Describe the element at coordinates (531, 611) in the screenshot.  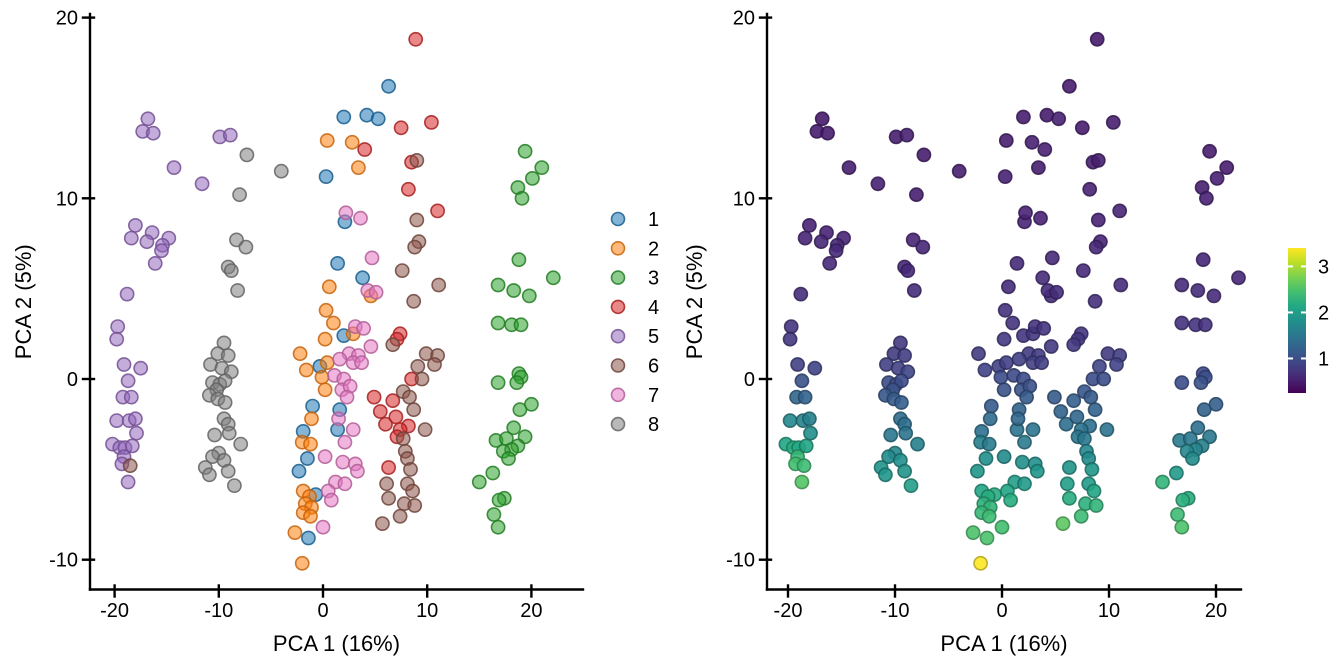
I see `x-tick-label: 20` at that location.